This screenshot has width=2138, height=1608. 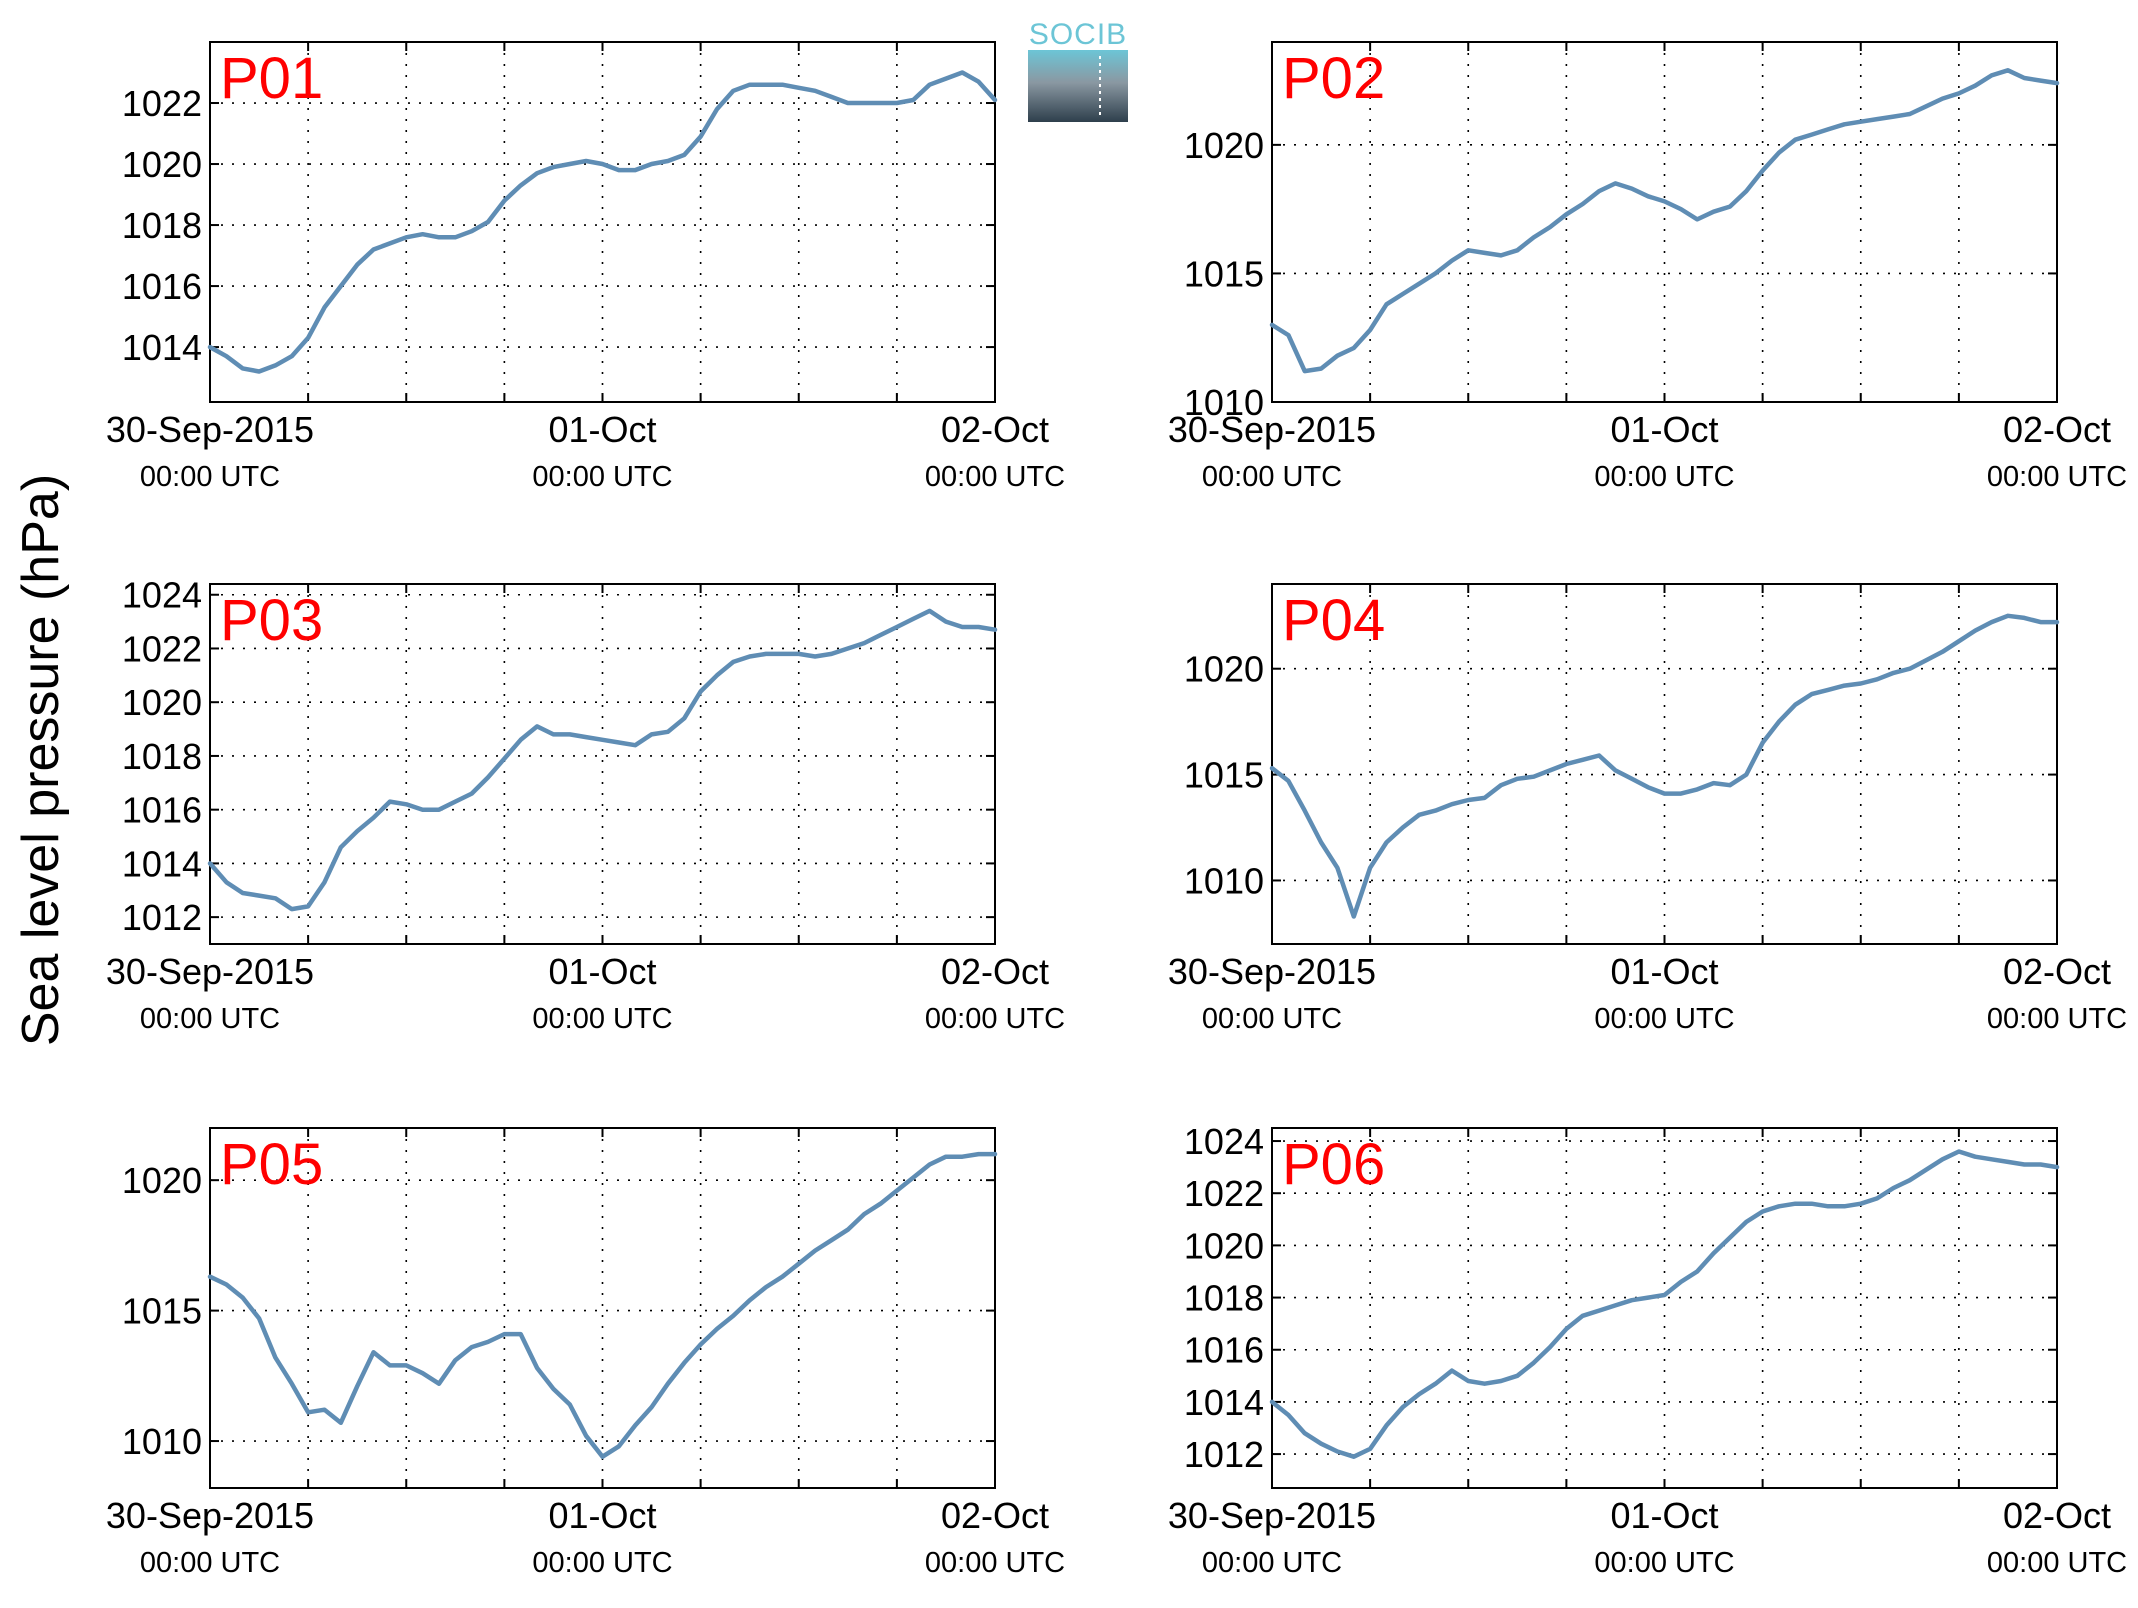 I want to click on series-line-p05, so click(x=602, y=1305).